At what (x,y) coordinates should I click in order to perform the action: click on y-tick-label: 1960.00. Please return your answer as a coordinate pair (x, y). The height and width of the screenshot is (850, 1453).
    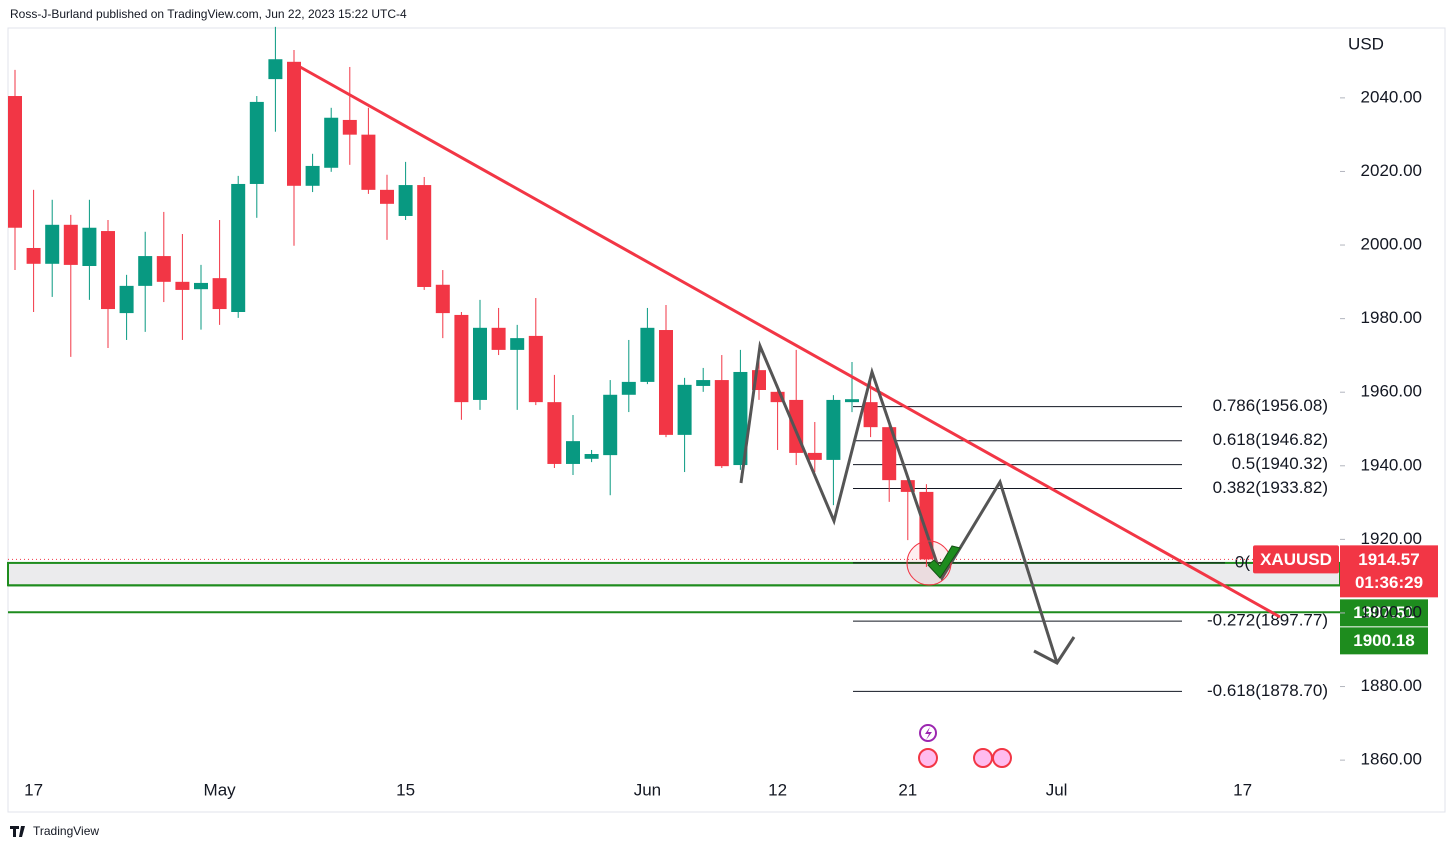
    Looking at the image, I should click on (1391, 391).